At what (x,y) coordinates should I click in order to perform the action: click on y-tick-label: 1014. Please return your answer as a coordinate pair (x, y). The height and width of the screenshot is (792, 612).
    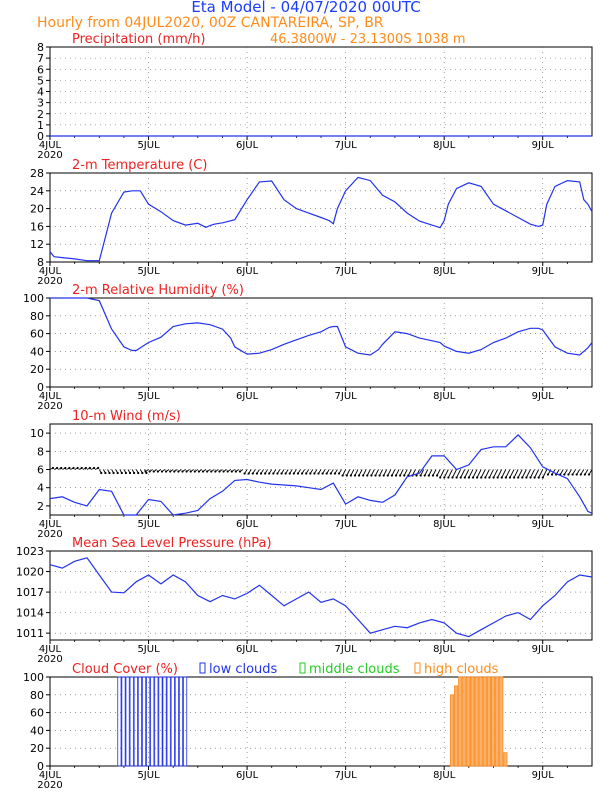
    Looking at the image, I should click on (30, 613).